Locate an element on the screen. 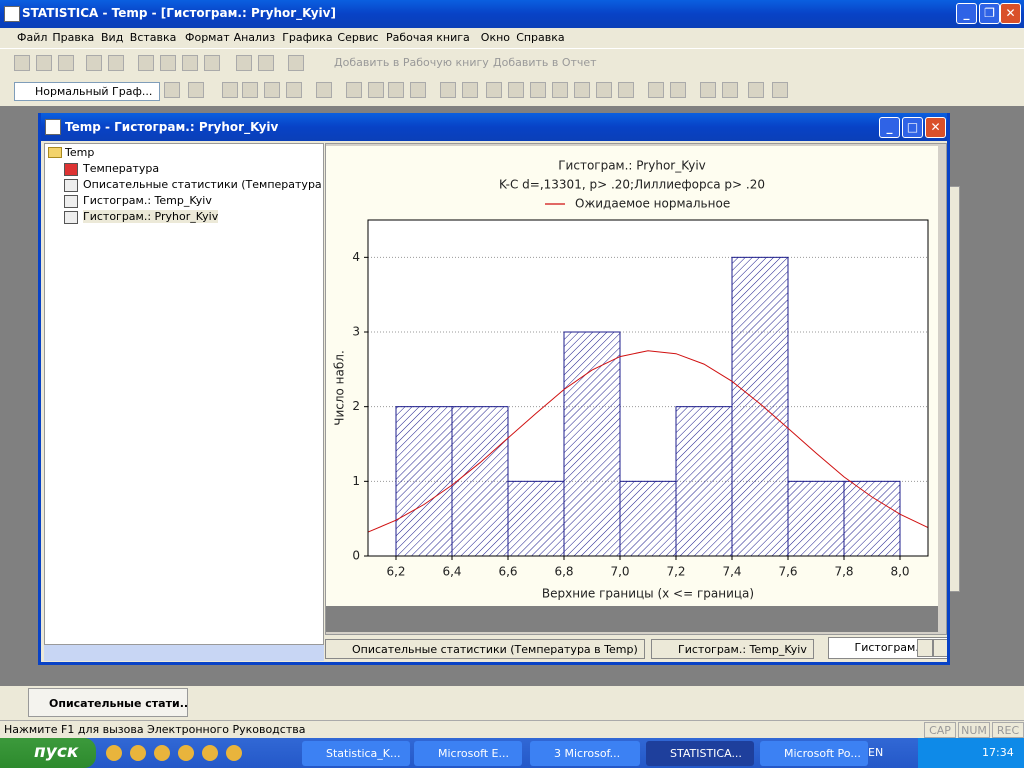  doc-minimize: _ is located at coordinates (889, 127).